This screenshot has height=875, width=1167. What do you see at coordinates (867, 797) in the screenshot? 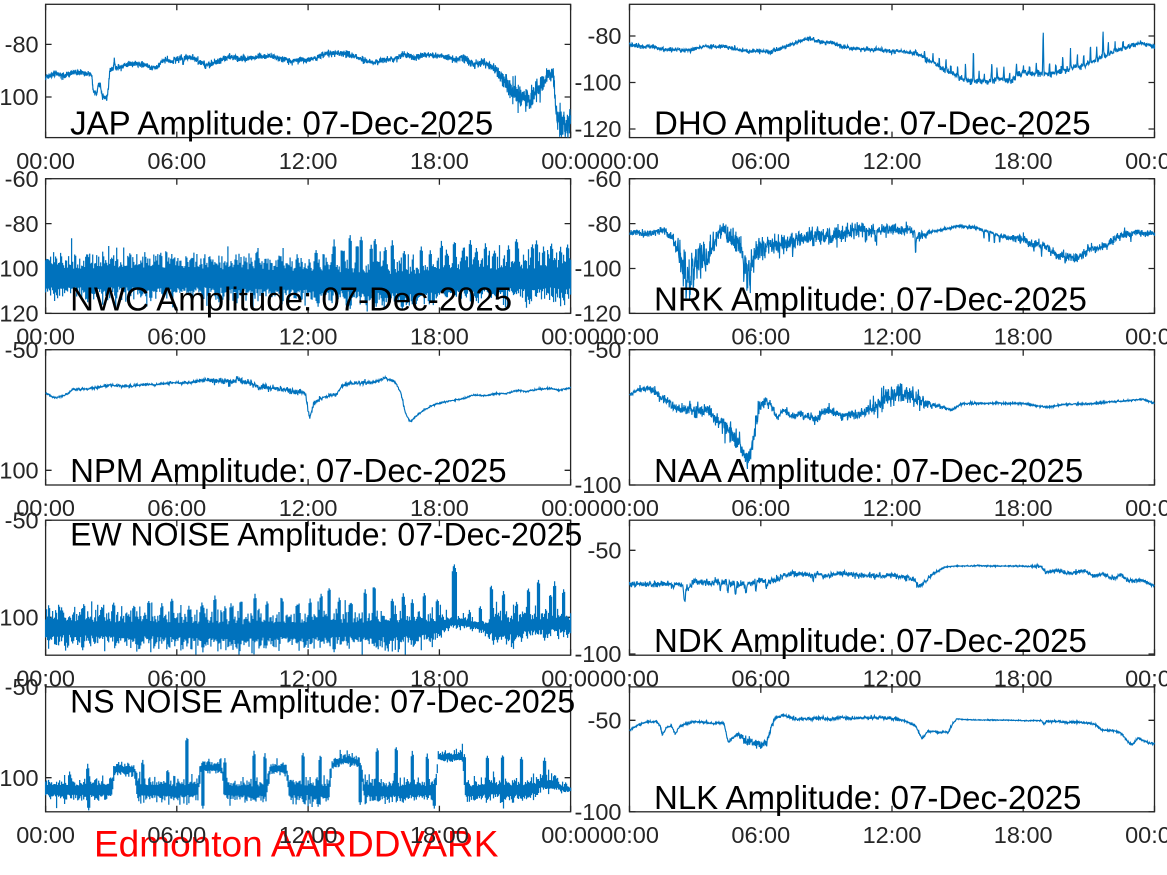
I see `svg-text: NLK Amplitude: 07-Dec-2025` at bounding box center [867, 797].